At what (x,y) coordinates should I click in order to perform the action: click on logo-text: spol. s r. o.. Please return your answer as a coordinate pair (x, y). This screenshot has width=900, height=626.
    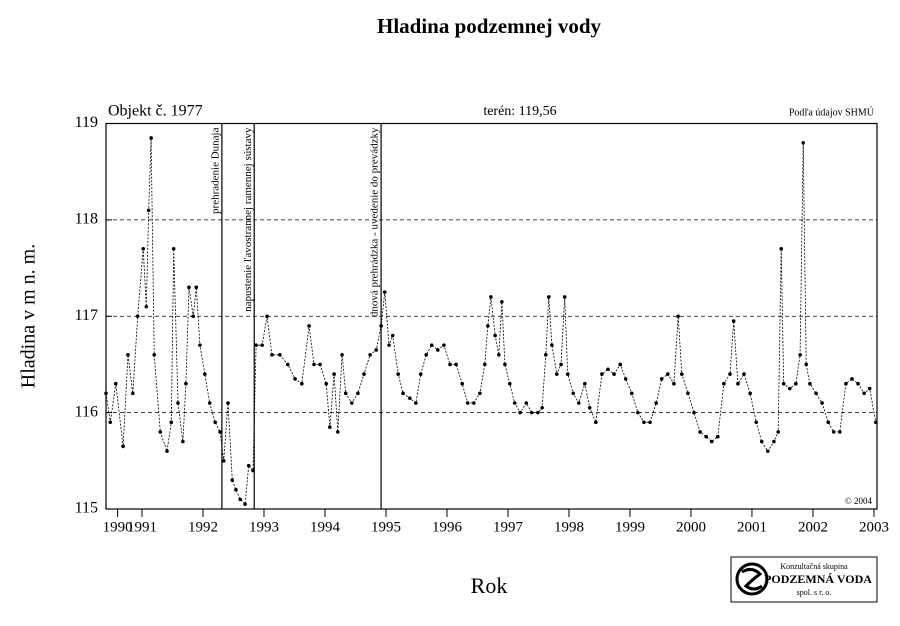
    Looking at the image, I should click on (814, 592).